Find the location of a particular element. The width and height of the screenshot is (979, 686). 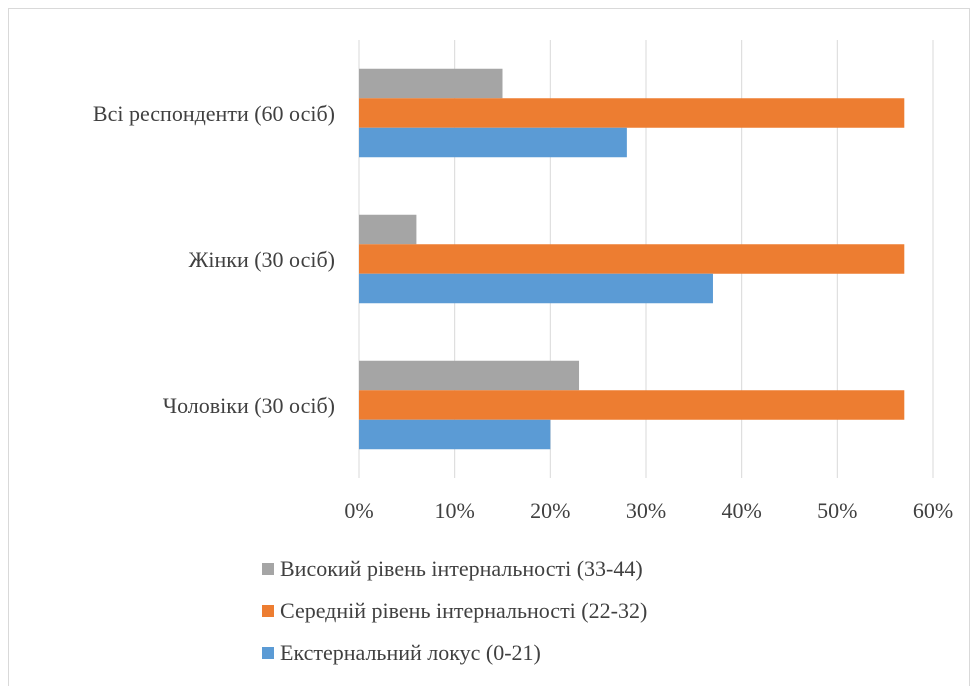

legend-label-high: Високий рівень інтернальності (33-44) is located at coordinates (461, 568).